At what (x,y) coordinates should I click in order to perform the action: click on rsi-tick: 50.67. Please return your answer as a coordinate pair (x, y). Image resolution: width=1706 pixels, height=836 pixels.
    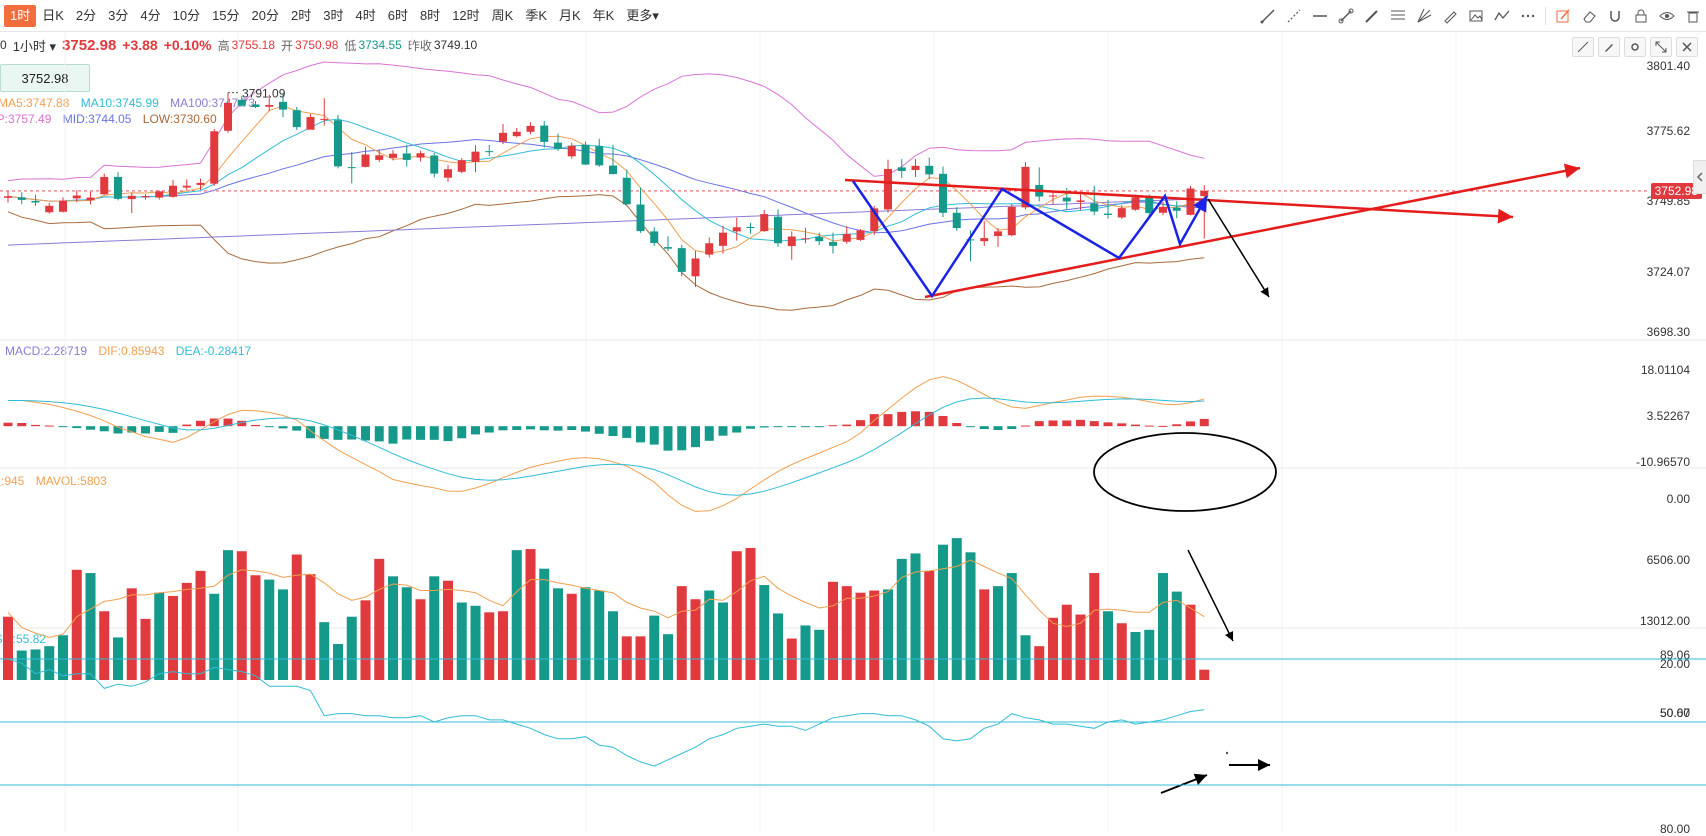
    Looking at the image, I should click on (1674, 713).